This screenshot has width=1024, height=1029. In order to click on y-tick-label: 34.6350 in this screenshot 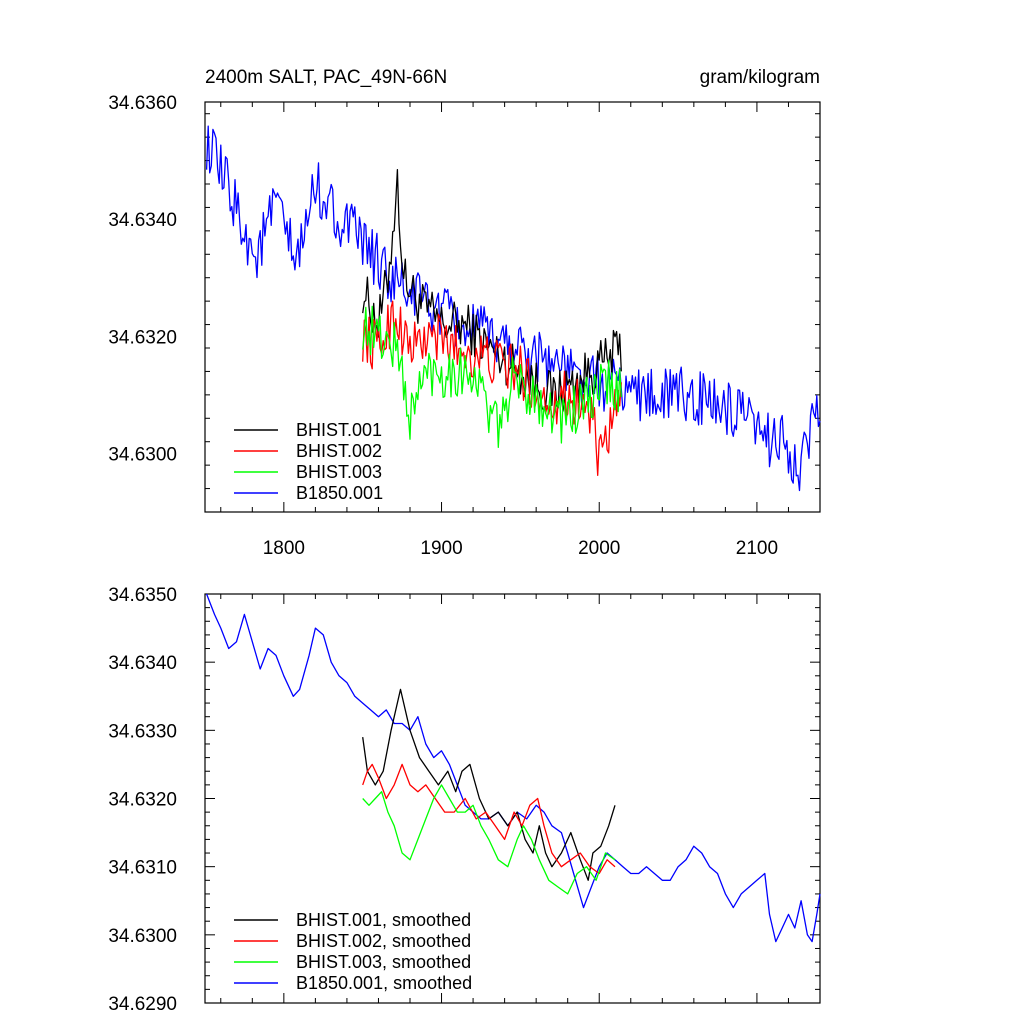, I will do `click(142, 595)`.